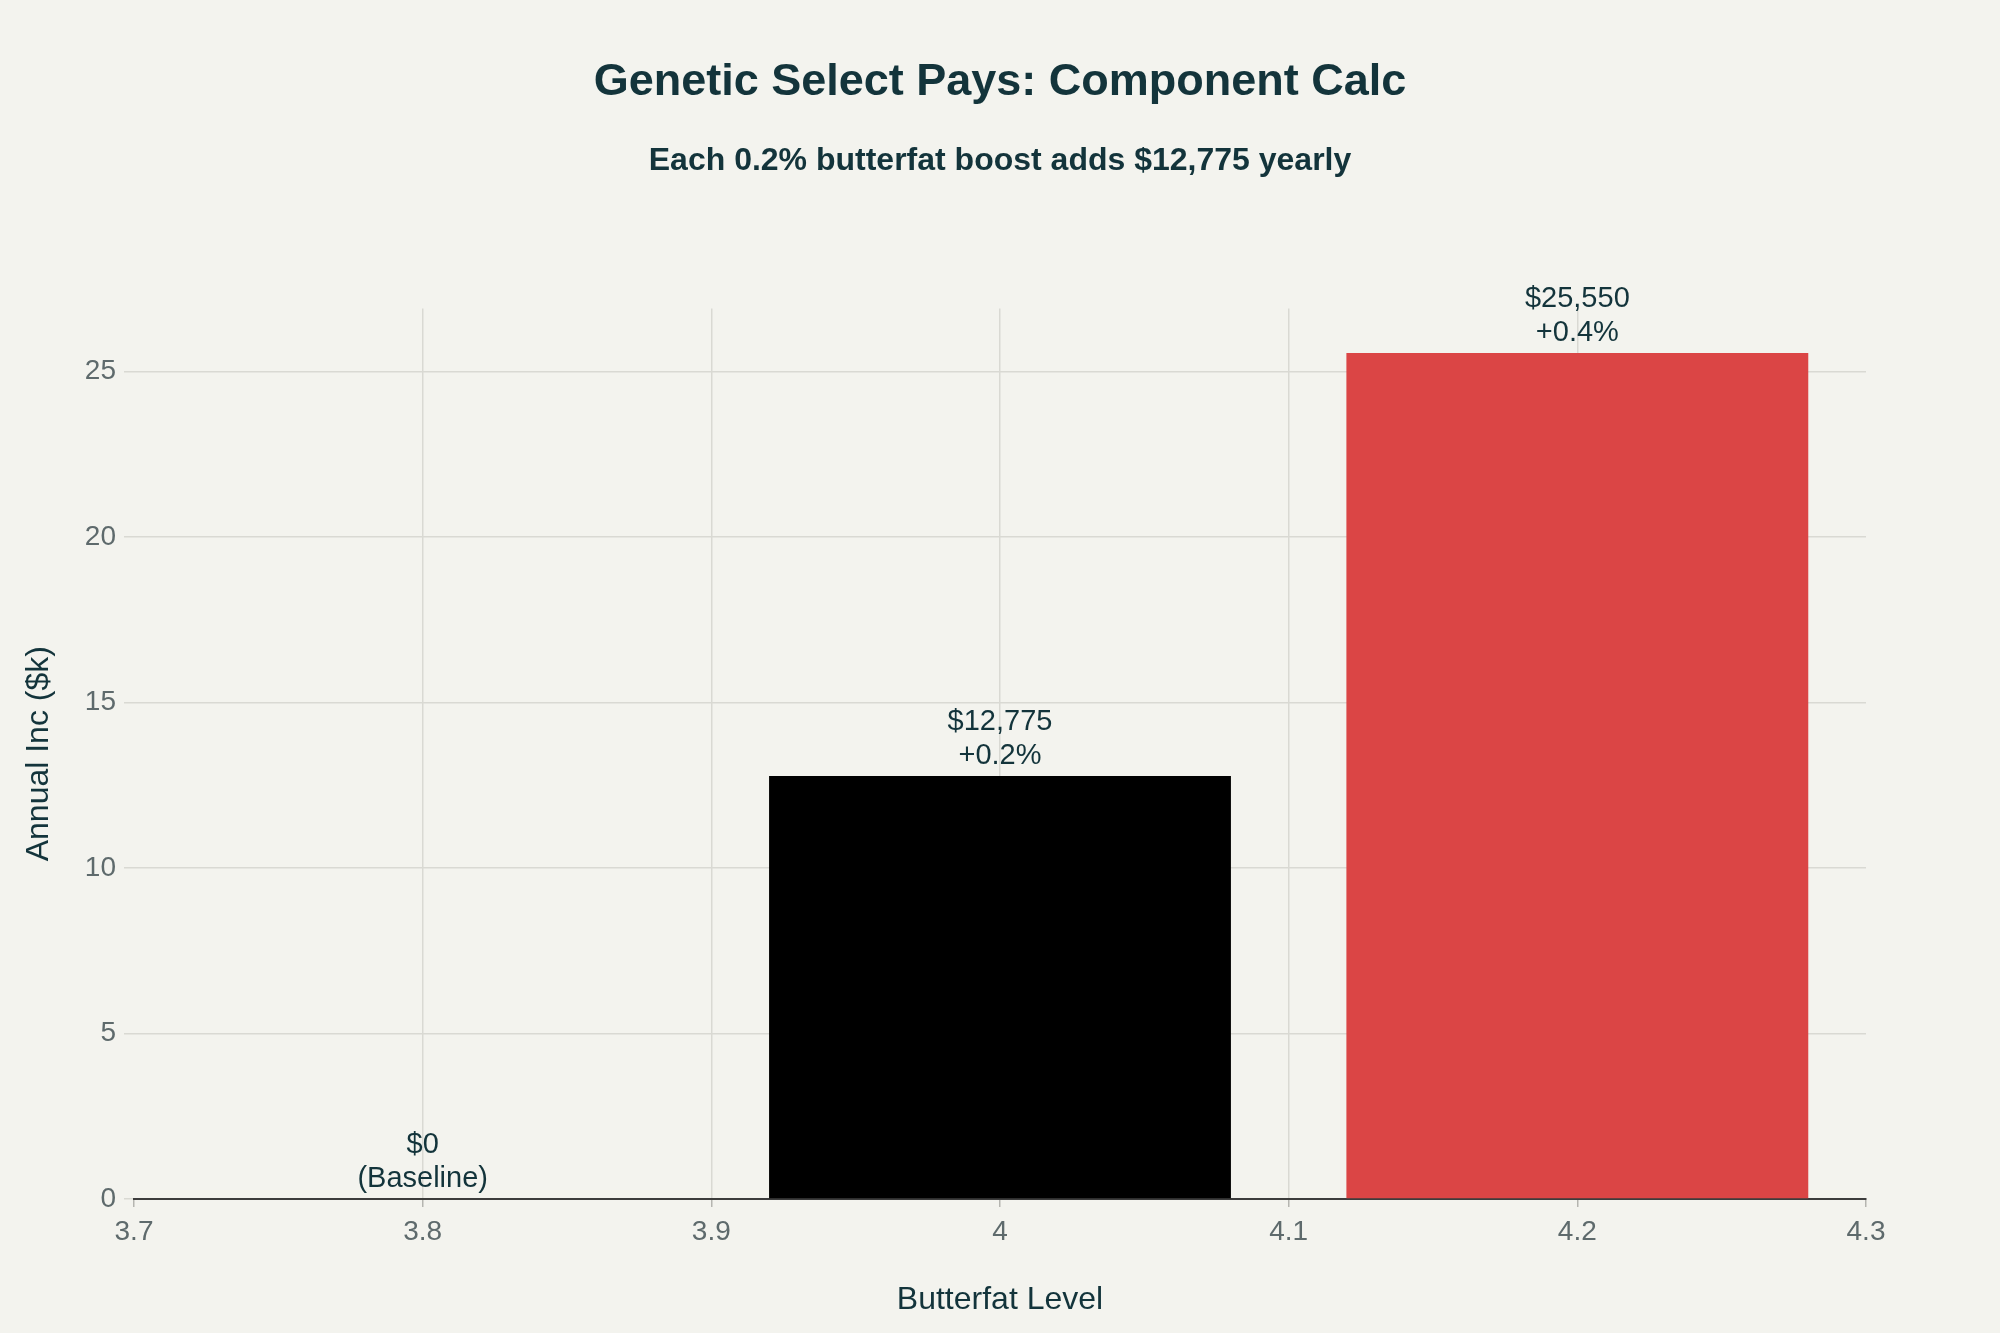  Describe the element at coordinates (1866, 1230) in the screenshot. I see `x-tick-label: 4.3` at that location.